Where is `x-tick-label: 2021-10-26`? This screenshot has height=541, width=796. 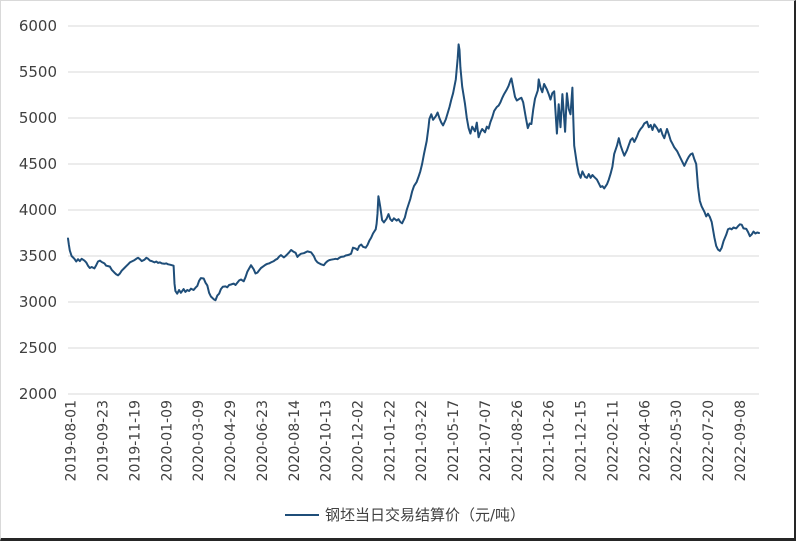 x-tick-label: 2021-10-26 is located at coordinates (550, 440).